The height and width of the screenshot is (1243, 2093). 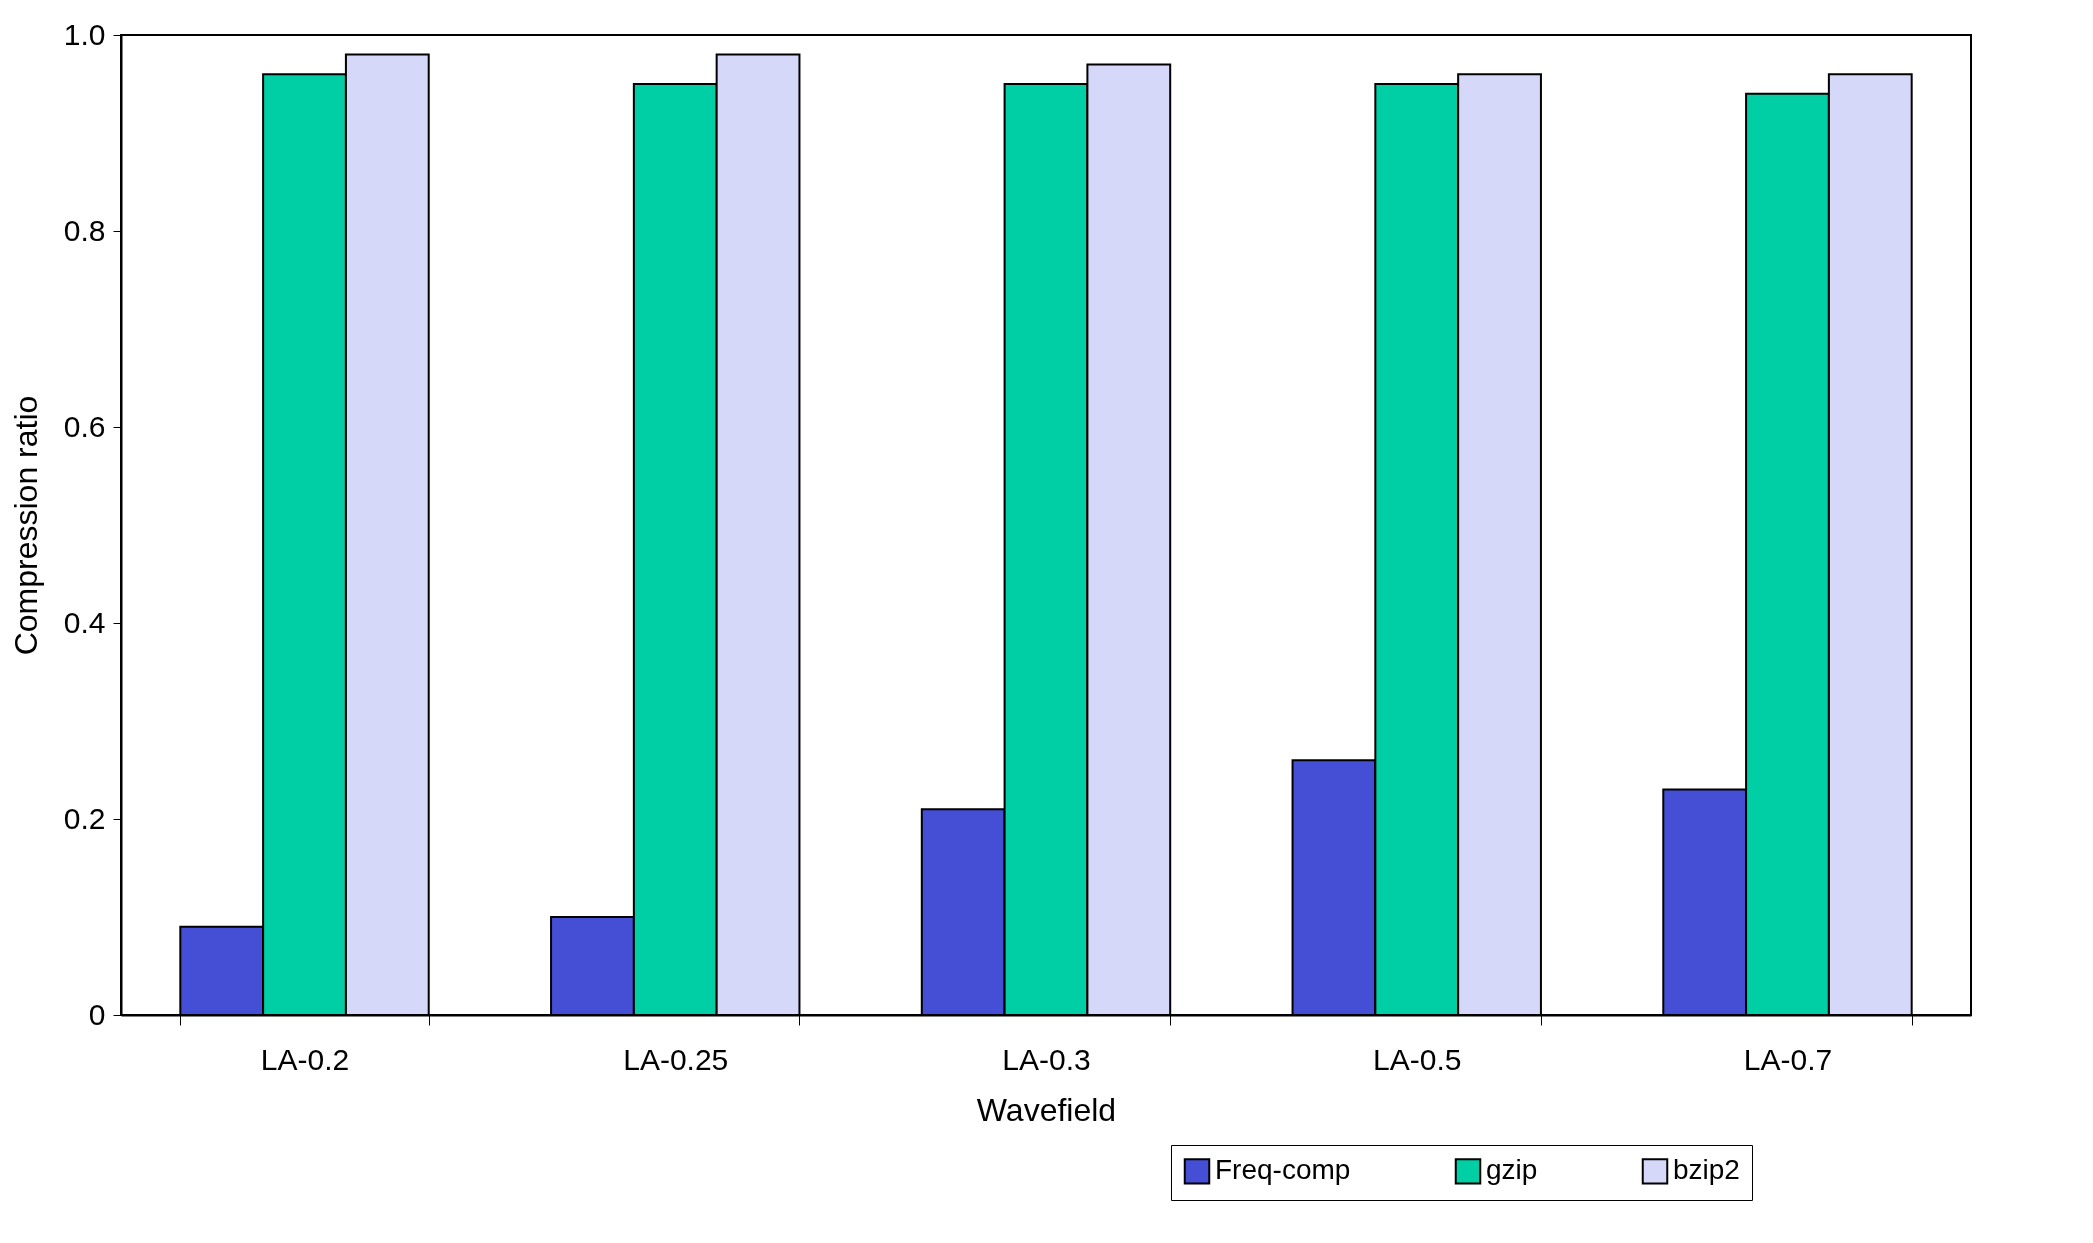 I want to click on y-tick-label: 0.8, so click(x=84, y=230).